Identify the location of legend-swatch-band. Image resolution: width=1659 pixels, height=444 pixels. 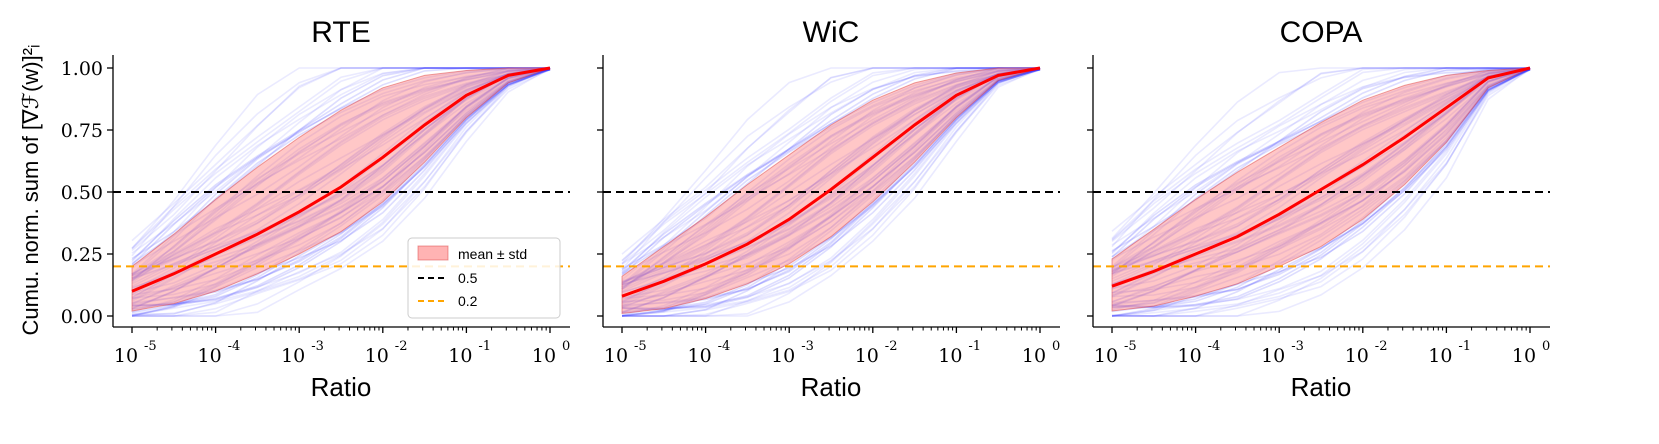
(433, 253).